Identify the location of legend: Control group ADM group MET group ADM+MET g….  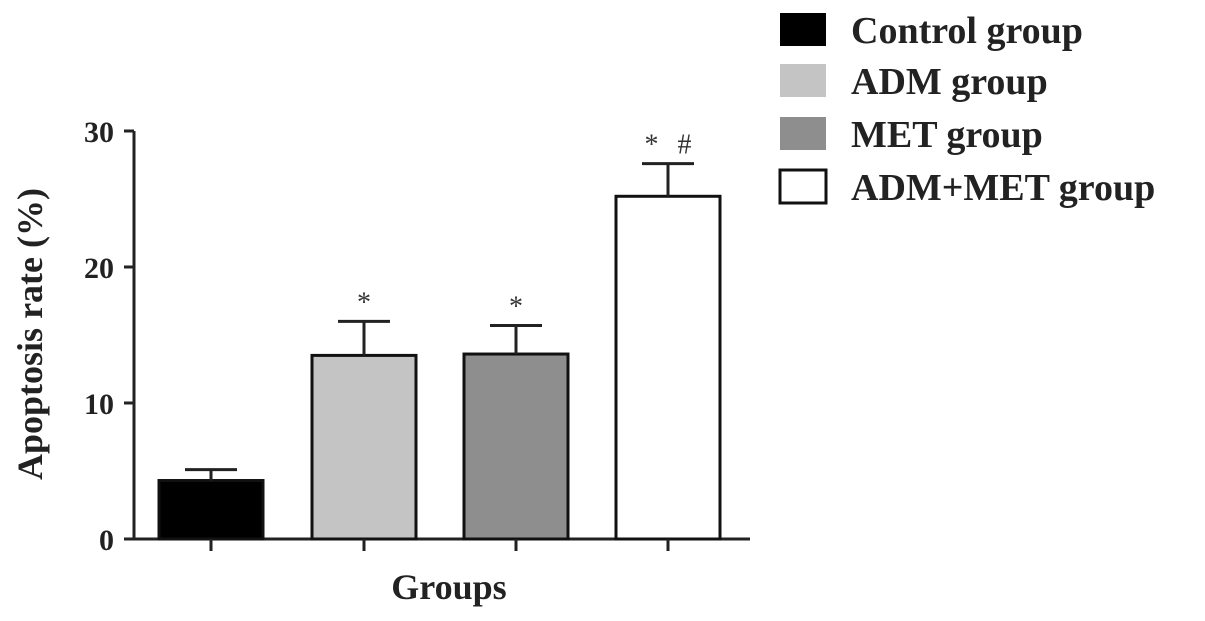
(966, 109).